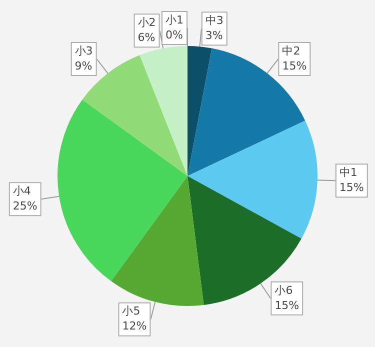  Describe the element at coordinates (83, 65) in the screenshot. I see `data-label: 9%` at that location.